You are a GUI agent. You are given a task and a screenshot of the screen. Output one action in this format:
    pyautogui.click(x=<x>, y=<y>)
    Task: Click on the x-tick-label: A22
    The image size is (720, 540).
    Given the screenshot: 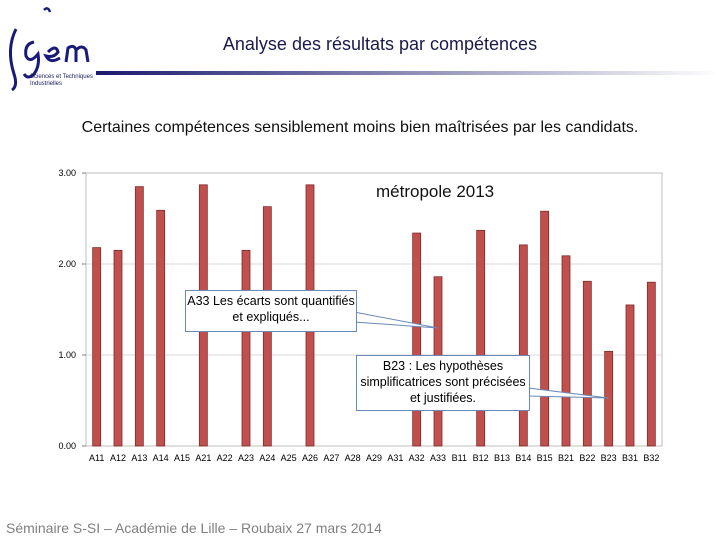 What is the action you would take?
    pyautogui.click(x=225, y=458)
    